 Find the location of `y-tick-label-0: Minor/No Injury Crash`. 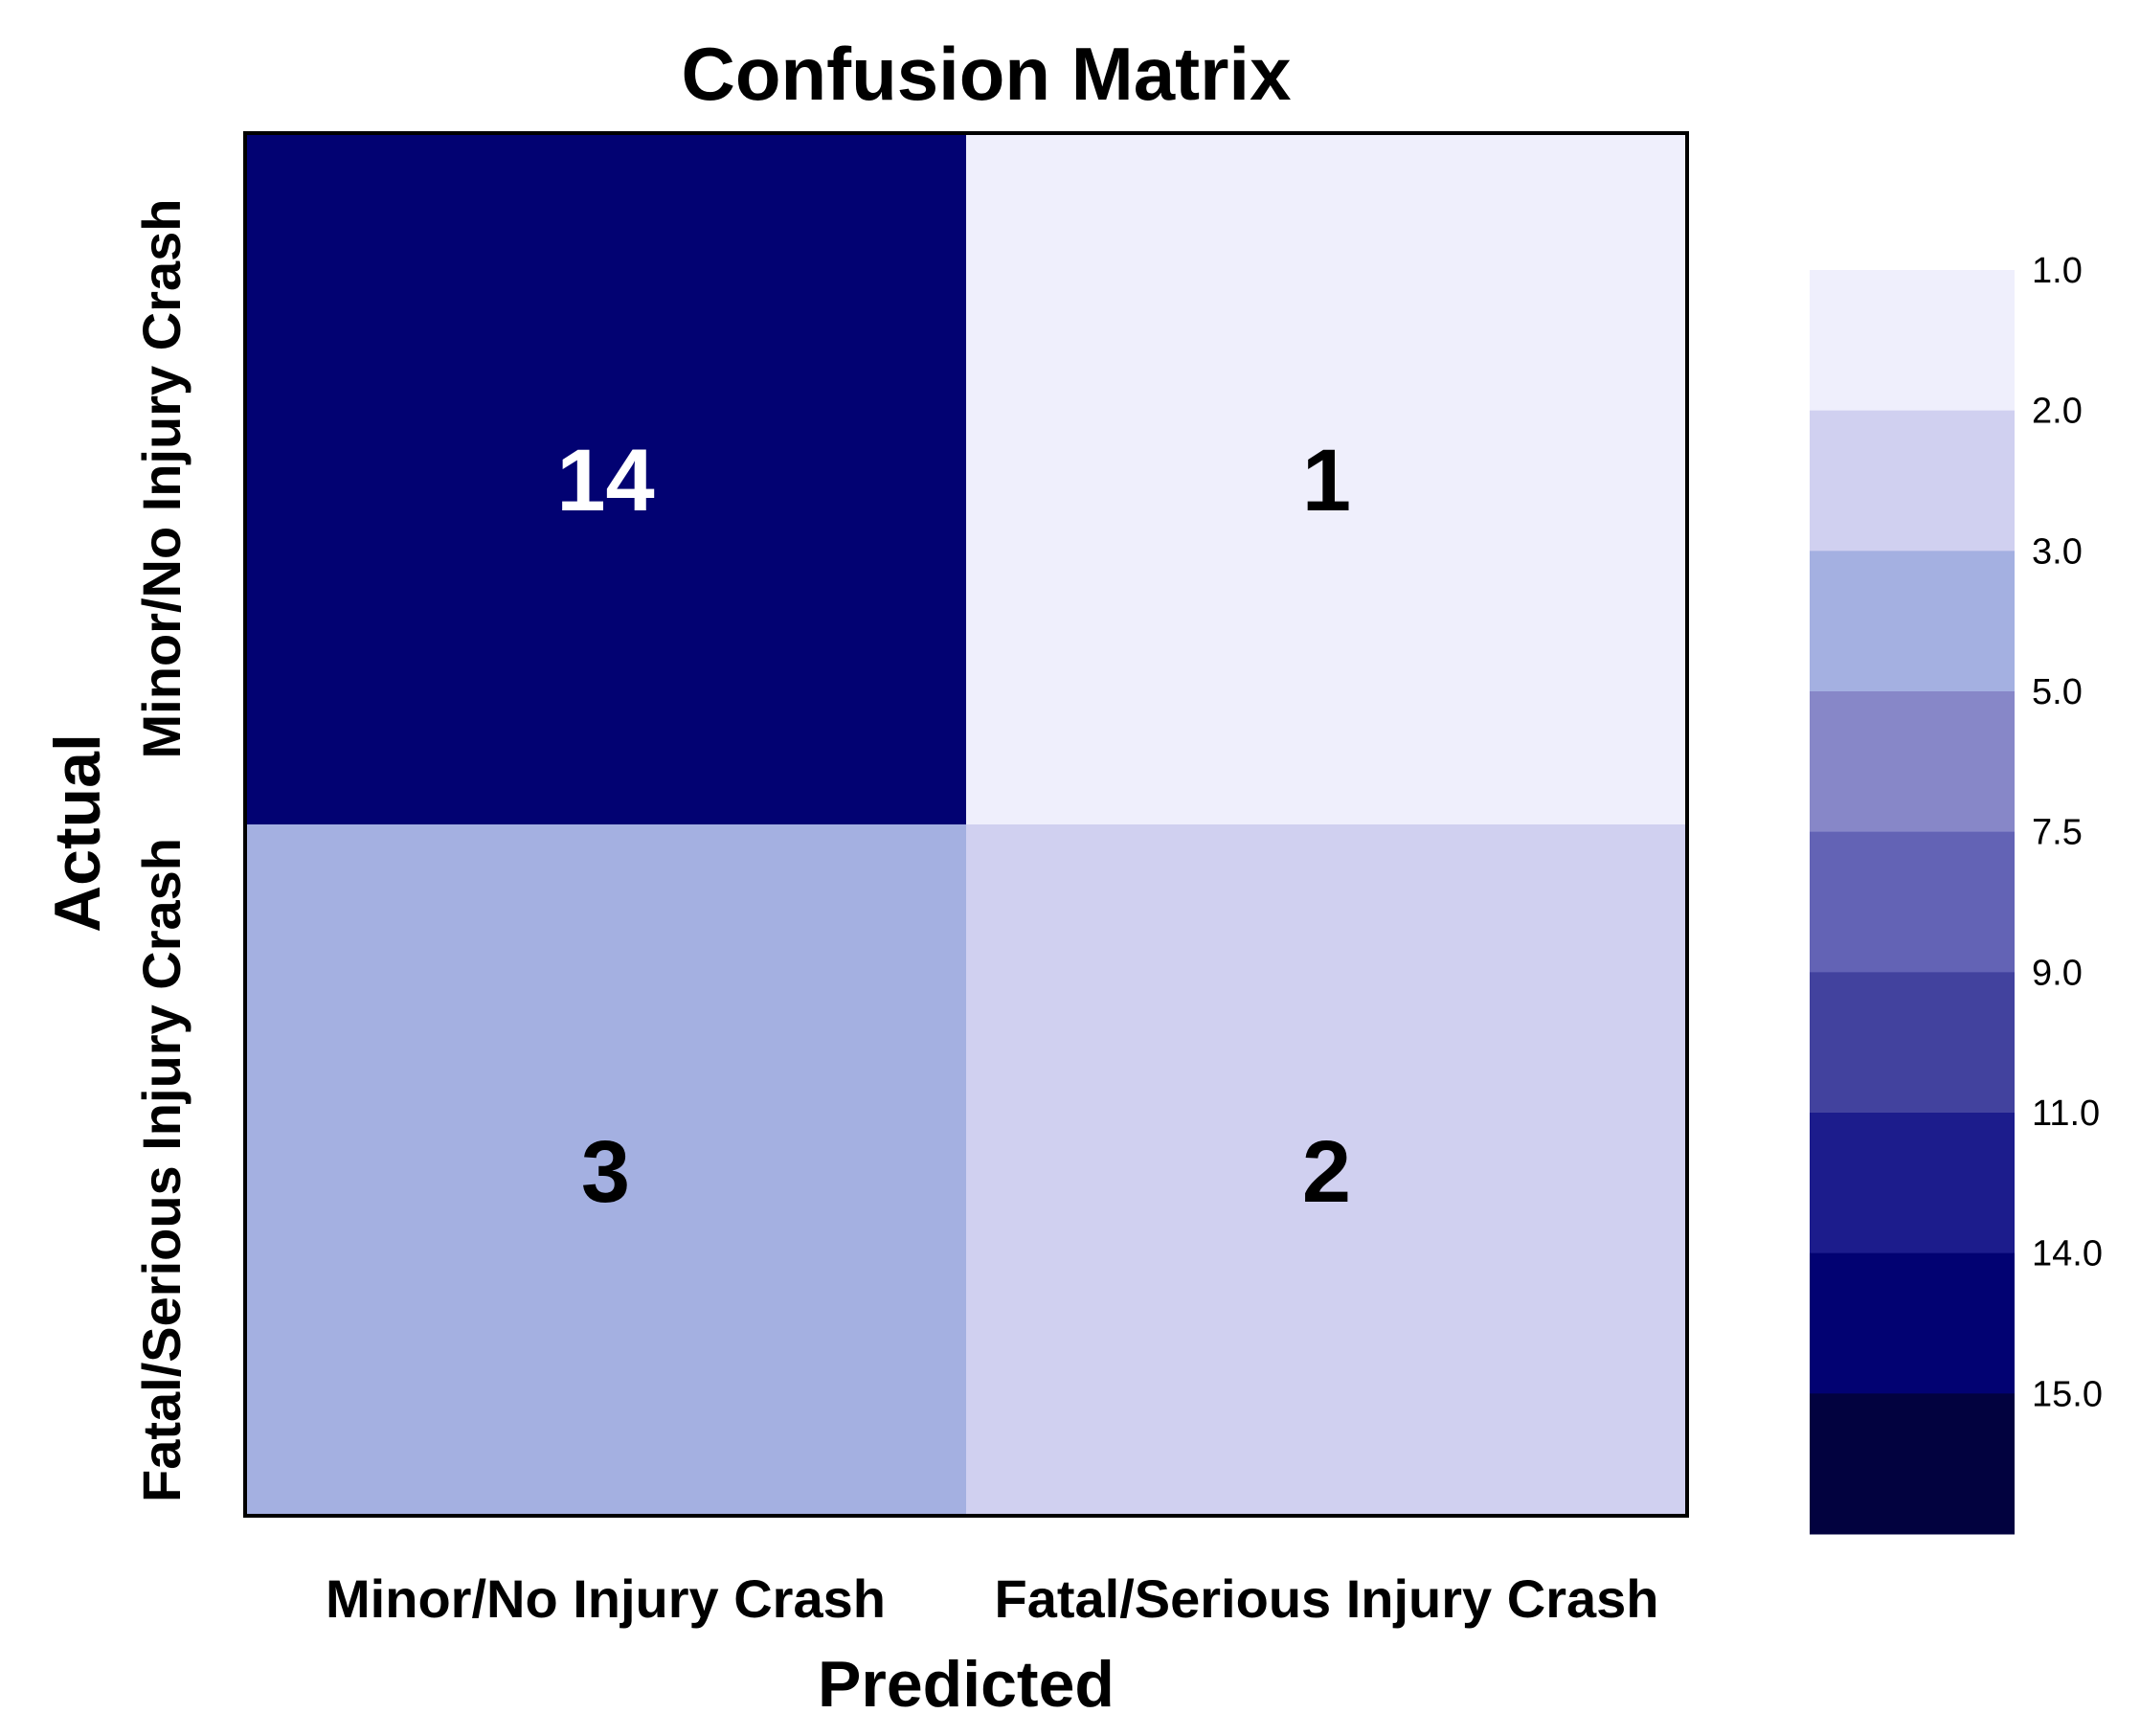

y-tick-label-0: Minor/No Injury Crash is located at coordinates (161, 479).